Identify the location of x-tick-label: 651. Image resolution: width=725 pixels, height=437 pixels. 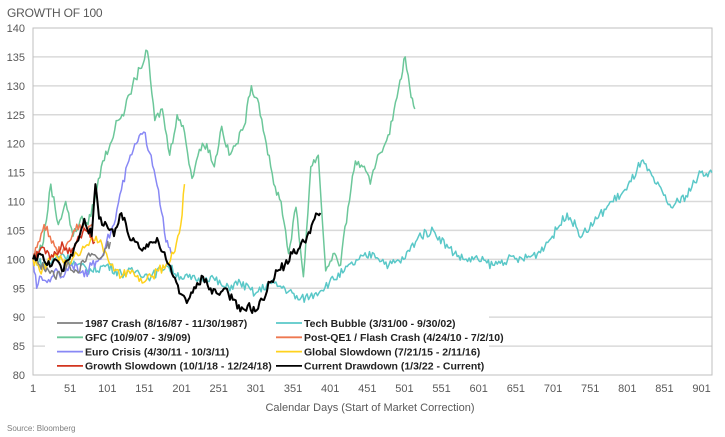
(516, 389).